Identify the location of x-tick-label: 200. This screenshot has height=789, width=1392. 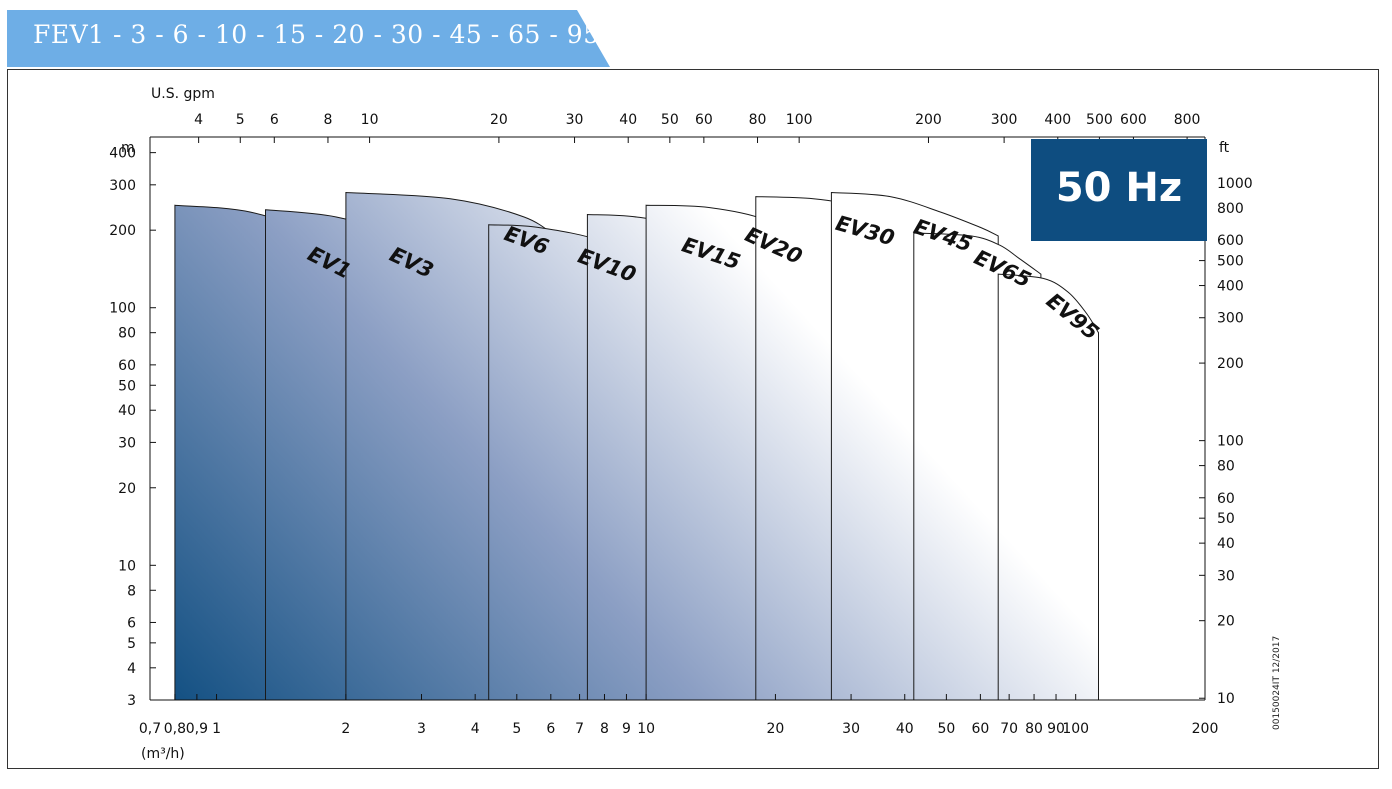
(1205, 729).